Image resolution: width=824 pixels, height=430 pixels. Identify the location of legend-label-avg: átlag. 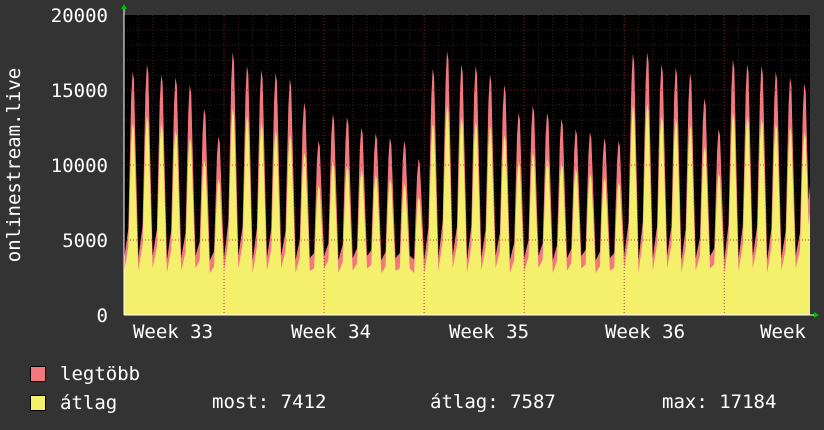
(89, 403).